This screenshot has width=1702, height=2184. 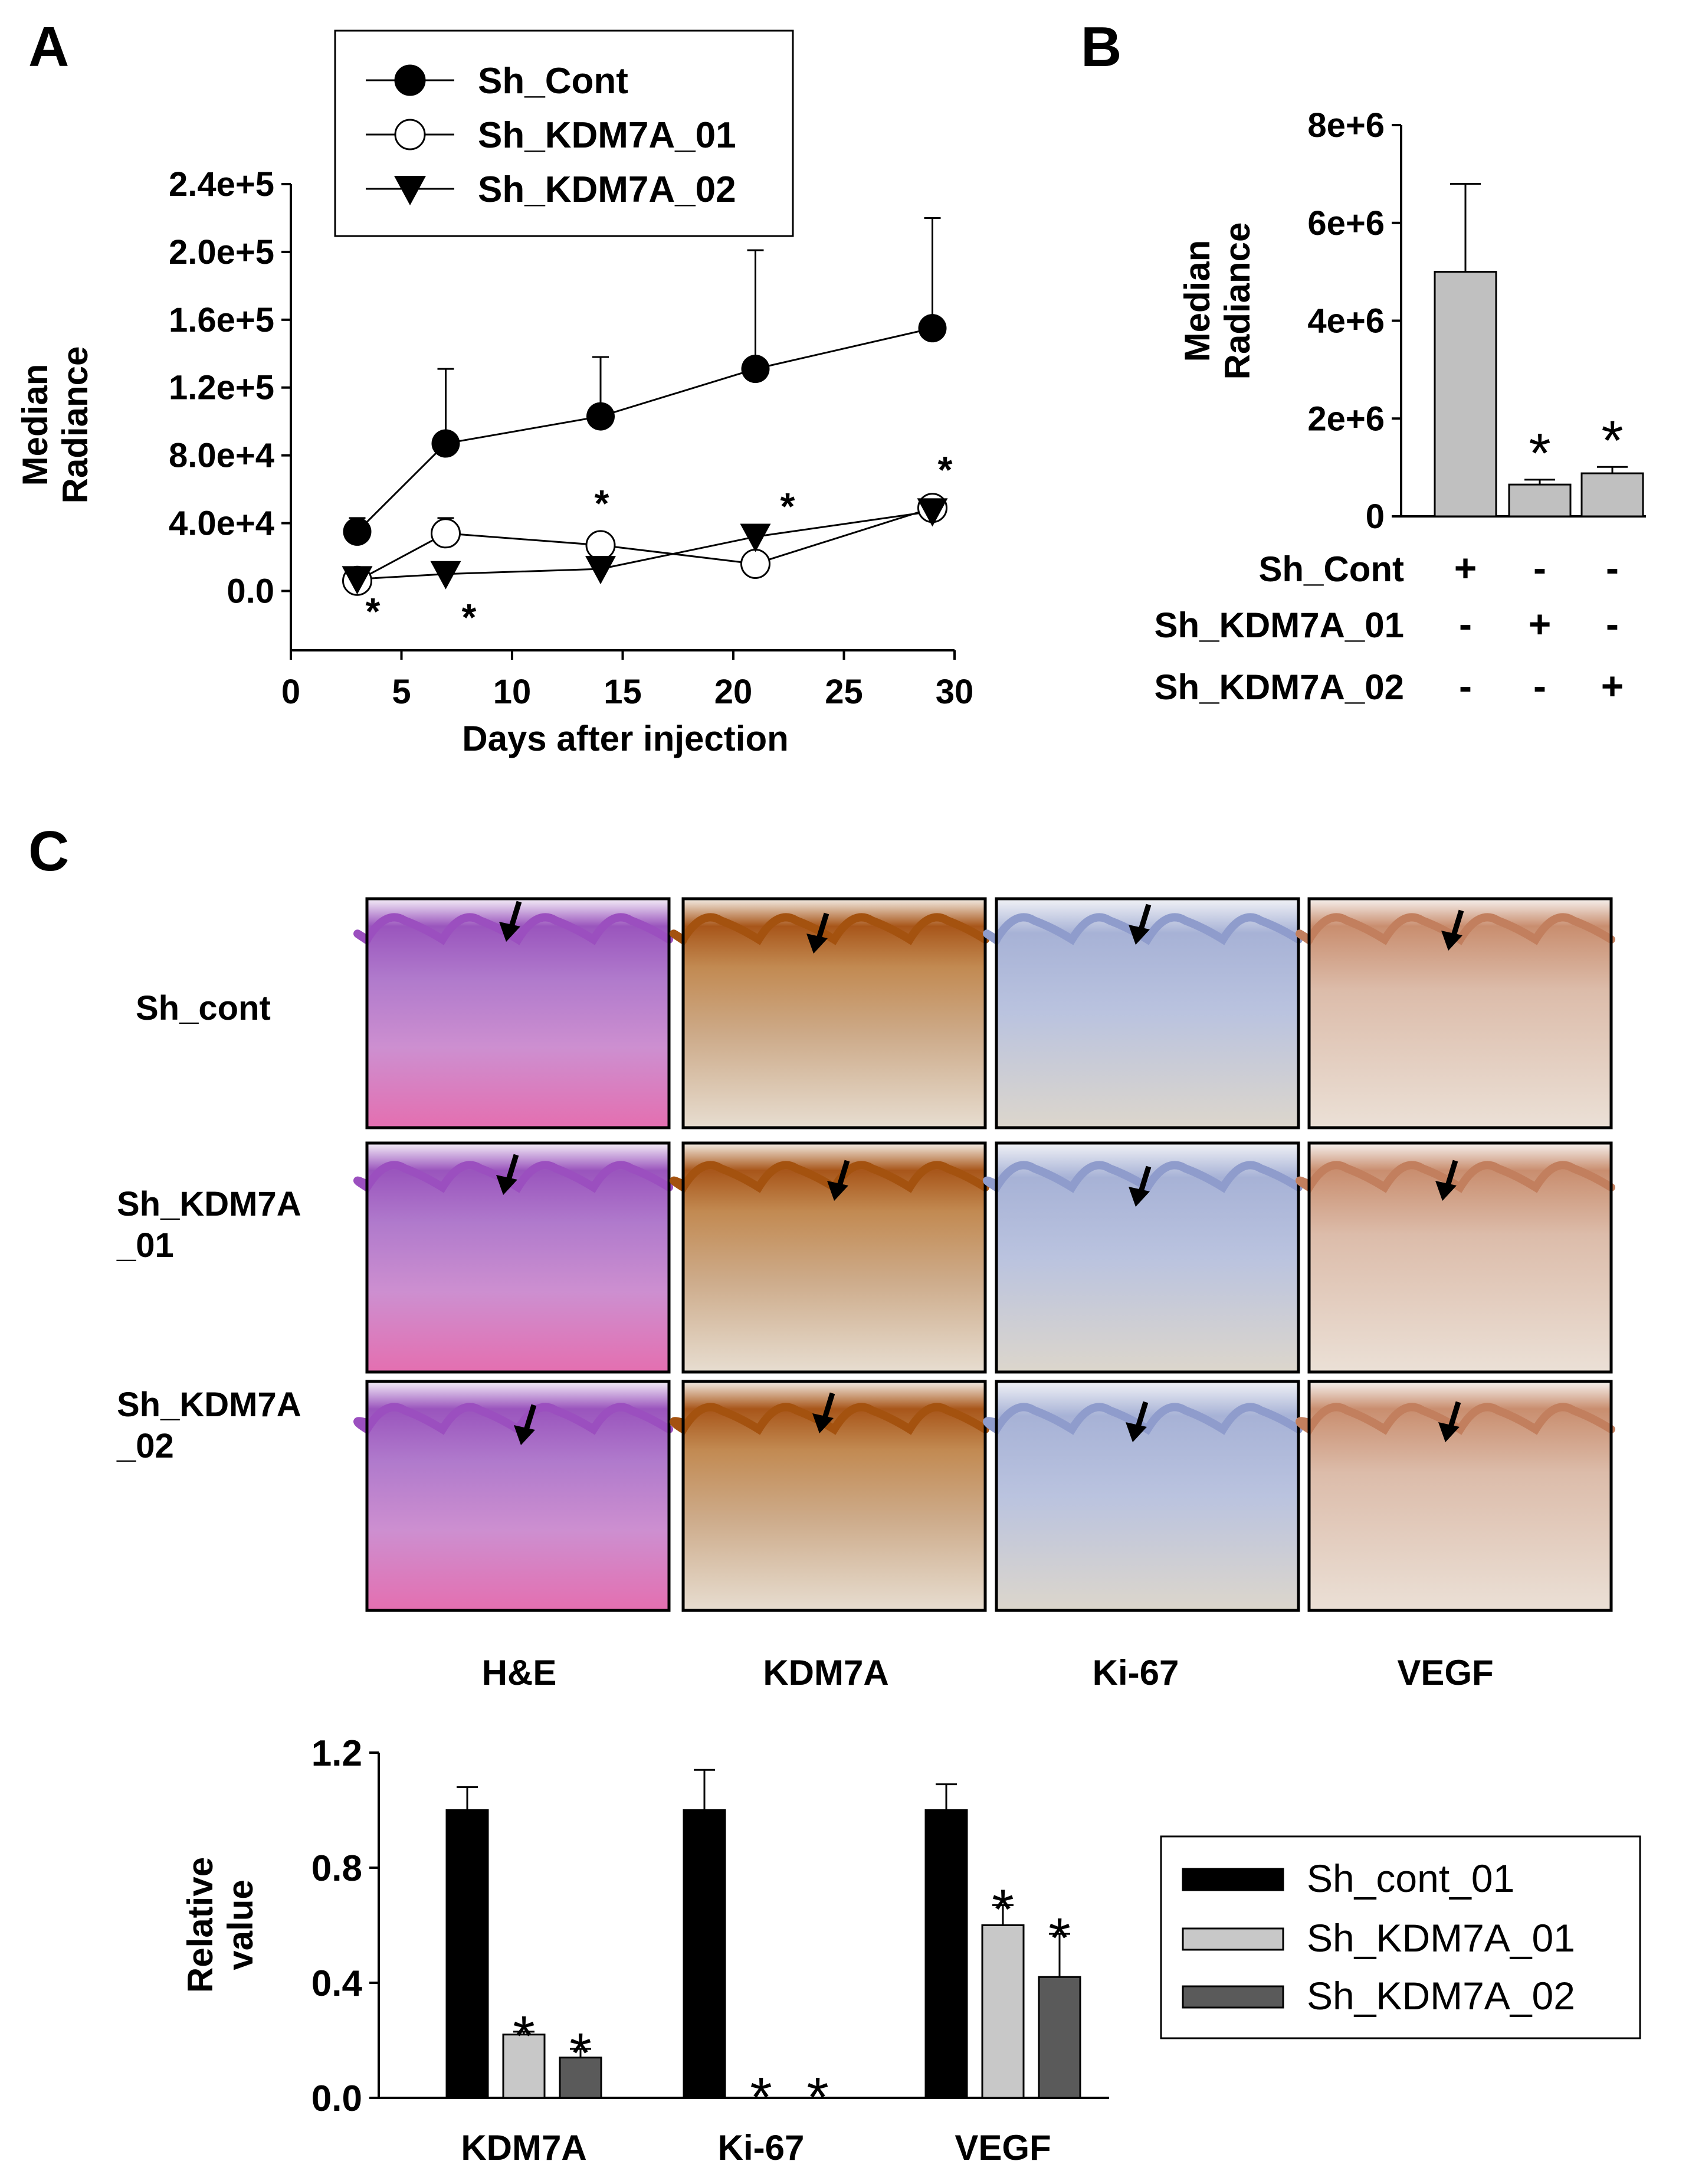 What do you see at coordinates (1346, 419) in the screenshot?
I see `y-tick-label: 2e+6` at bounding box center [1346, 419].